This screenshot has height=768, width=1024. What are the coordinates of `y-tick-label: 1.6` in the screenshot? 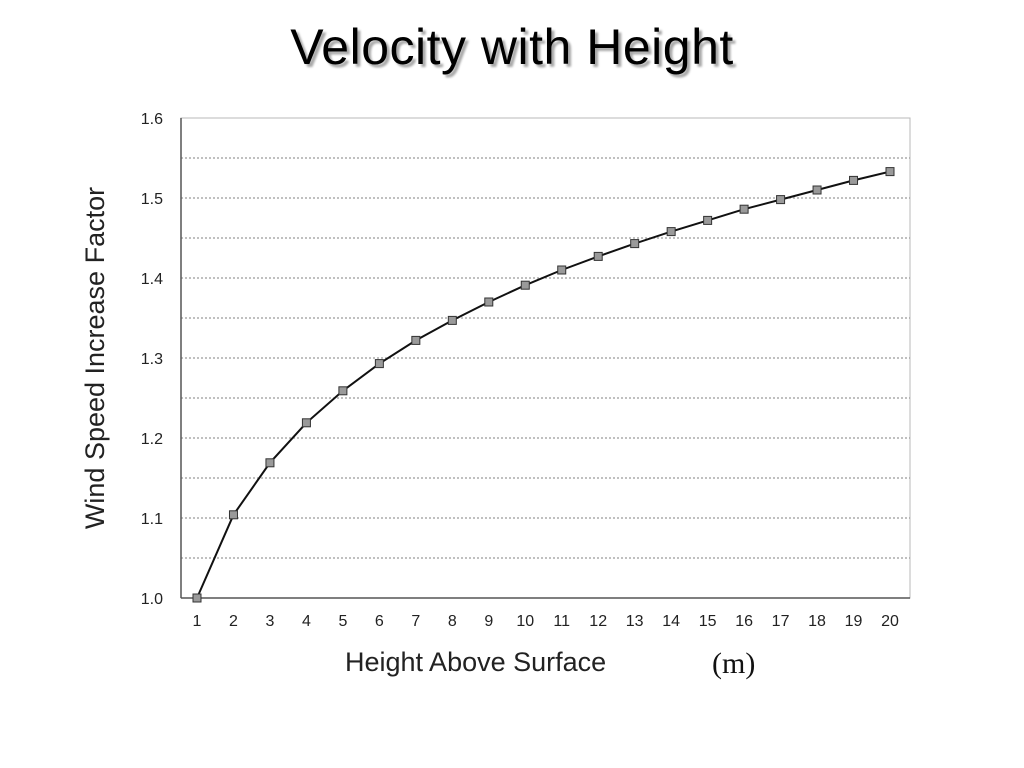 It's located at (152, 119).